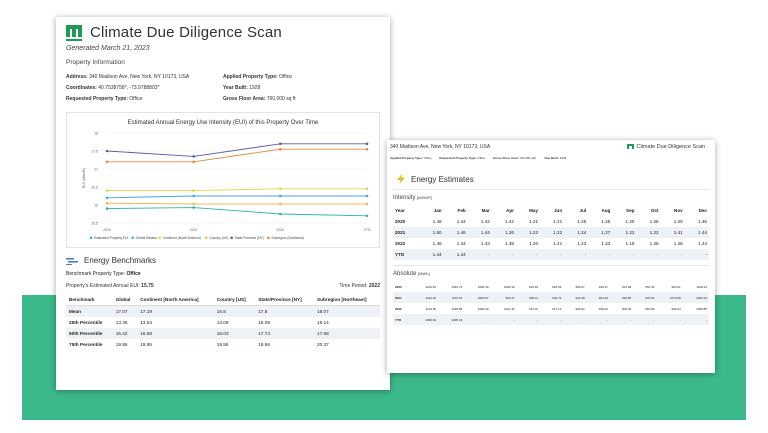  Describe the element at coordinates (702, 210) in the screenshot. I see `month-header: Dec` at that location.